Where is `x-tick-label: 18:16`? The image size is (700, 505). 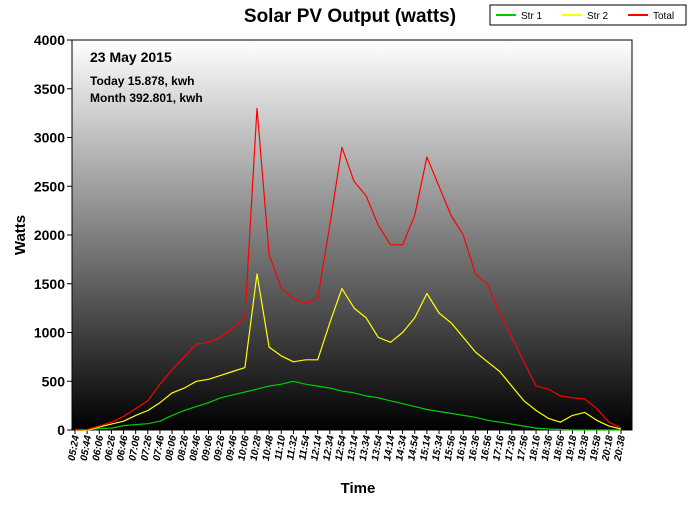 x-tick-label: 18:16 is located at coordinates (535, 448).